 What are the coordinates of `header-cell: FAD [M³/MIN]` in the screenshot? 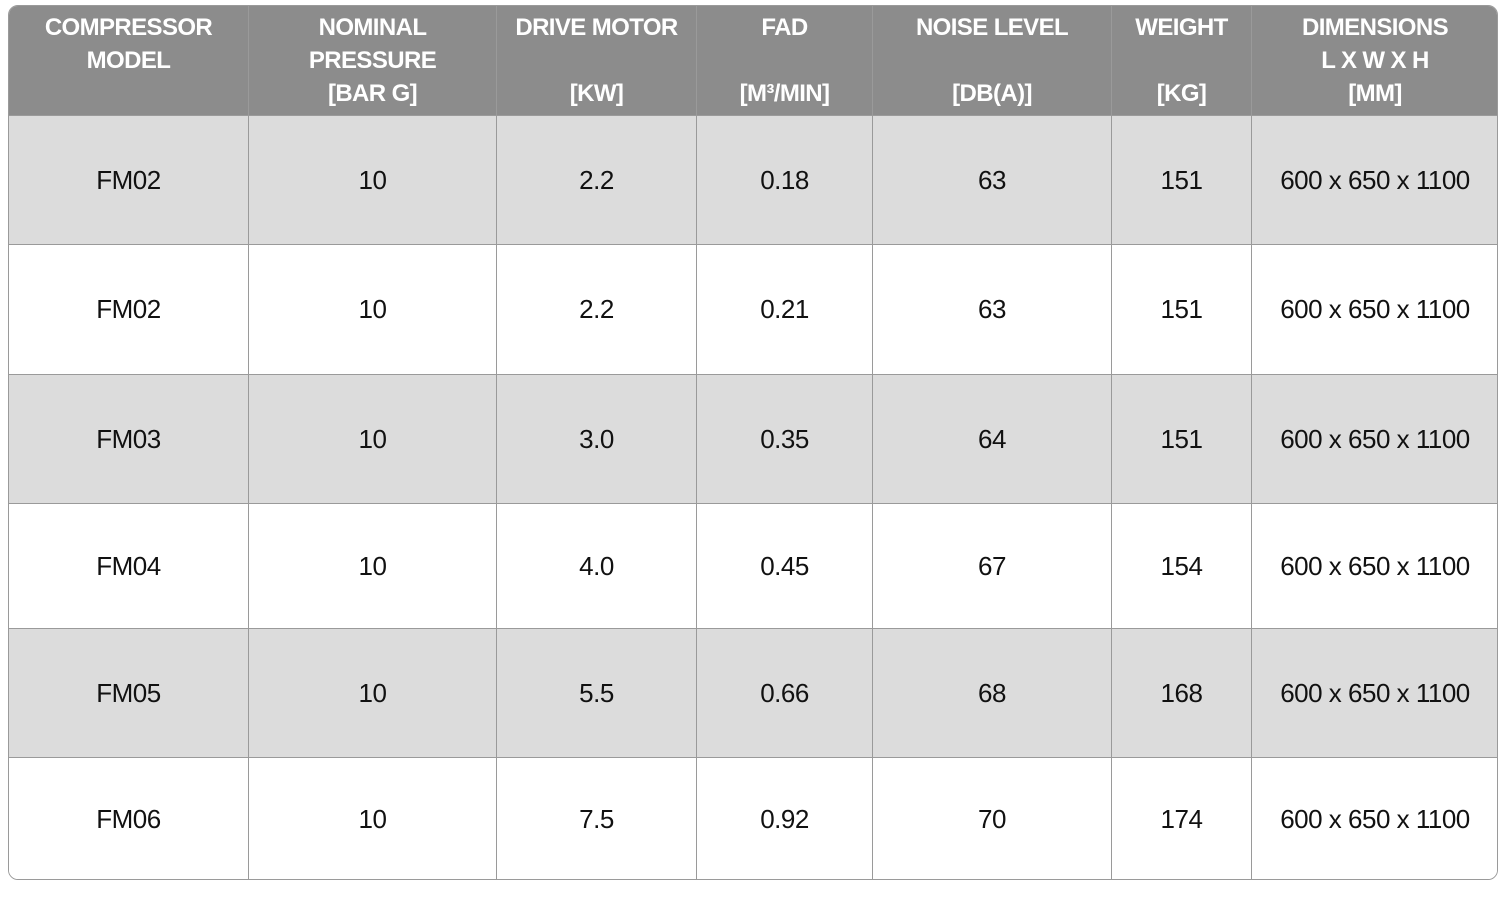 It's located at (785, 61).